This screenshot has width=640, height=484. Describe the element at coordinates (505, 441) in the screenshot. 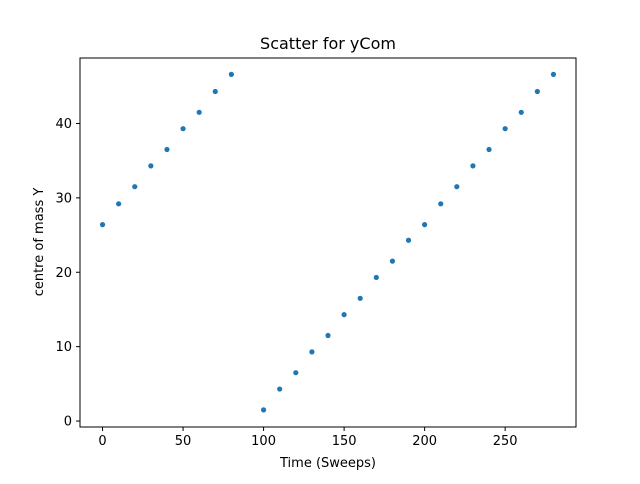

I see `x-tick-label: 250` at that location.